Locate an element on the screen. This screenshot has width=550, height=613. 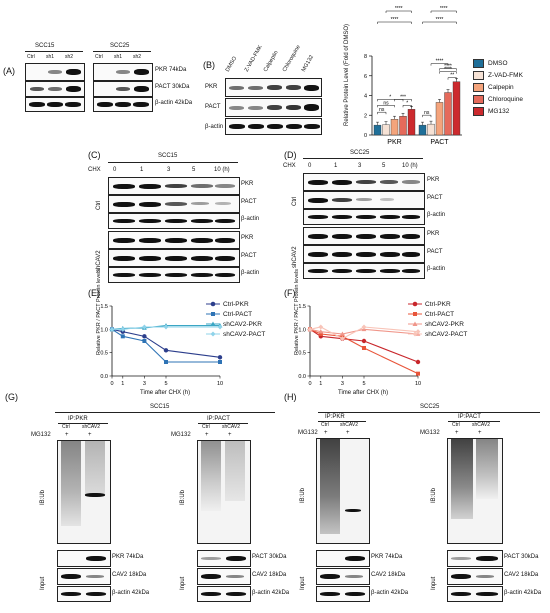
sig-label: ** is located at coordinates (452, 76).